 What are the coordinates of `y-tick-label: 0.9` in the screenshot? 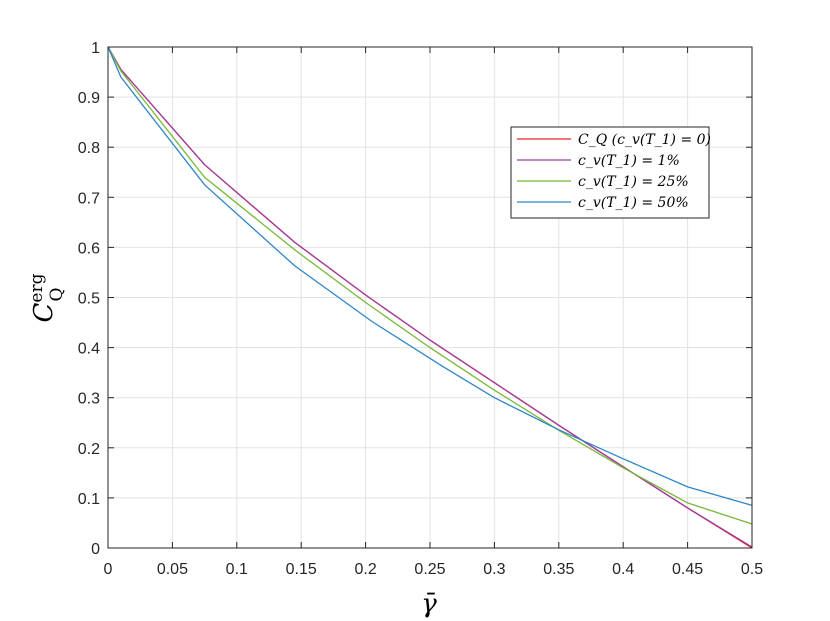 It's located at (89, 98).